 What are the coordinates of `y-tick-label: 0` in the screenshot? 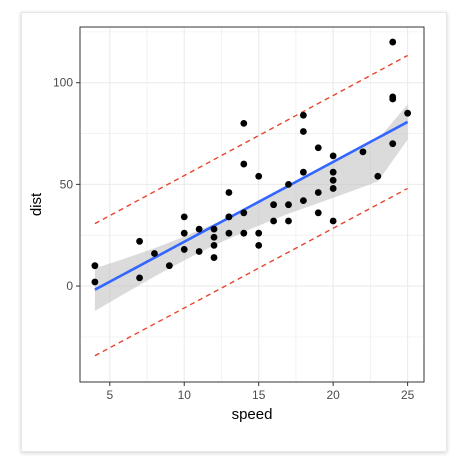 It's located at (69, 286).